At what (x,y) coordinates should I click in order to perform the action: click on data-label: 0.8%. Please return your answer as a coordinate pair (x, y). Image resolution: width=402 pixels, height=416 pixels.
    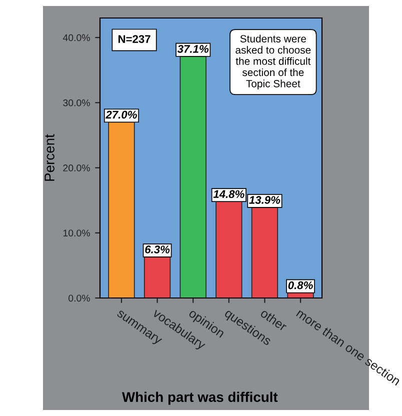
    Looking at the image, I should click on (300, 285).